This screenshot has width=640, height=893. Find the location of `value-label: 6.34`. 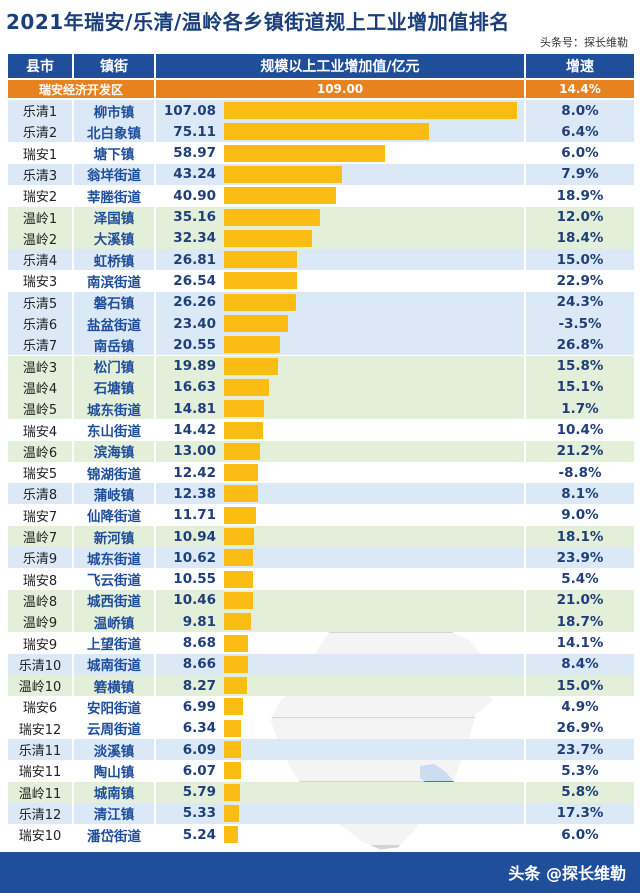

value-label: 6.34 is located at coordinates (199, 728).